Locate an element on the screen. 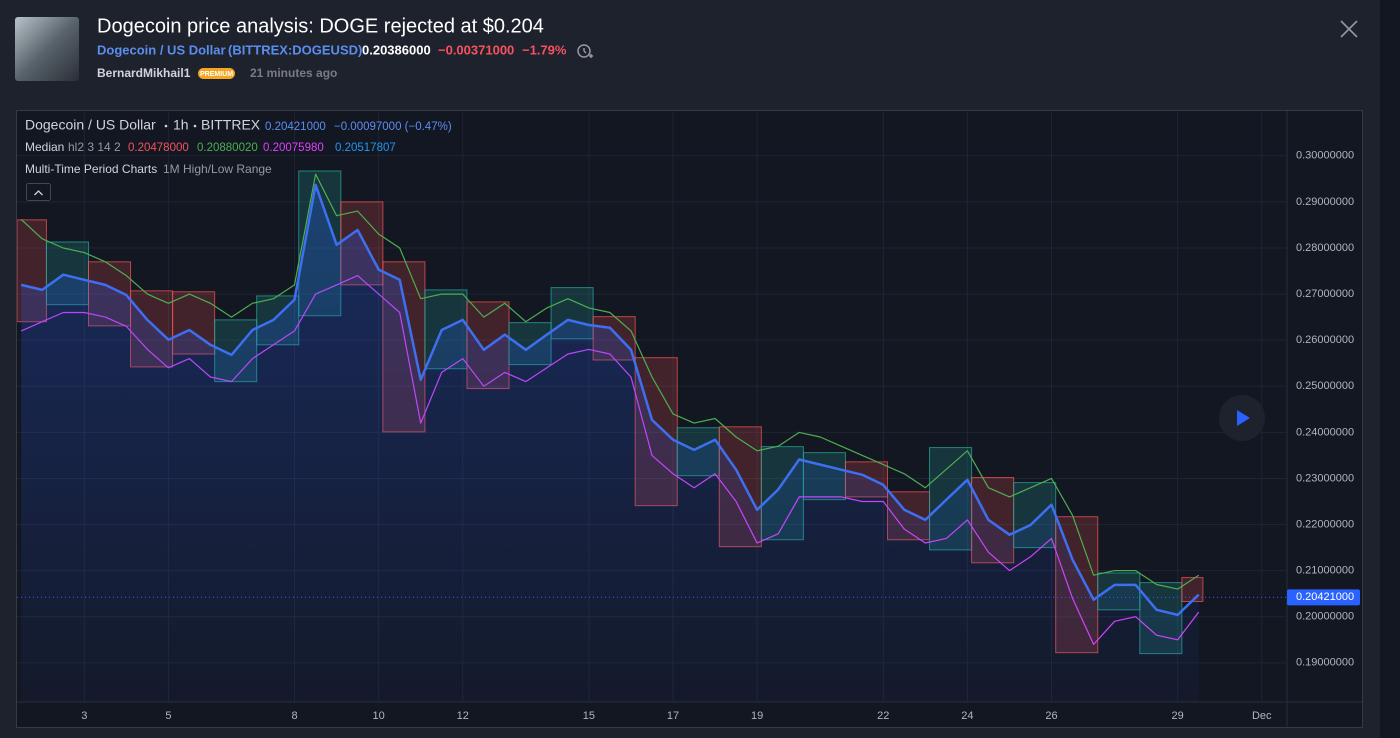  y-tick-label: 0.27000000 is located at coordinates (1325, 294).